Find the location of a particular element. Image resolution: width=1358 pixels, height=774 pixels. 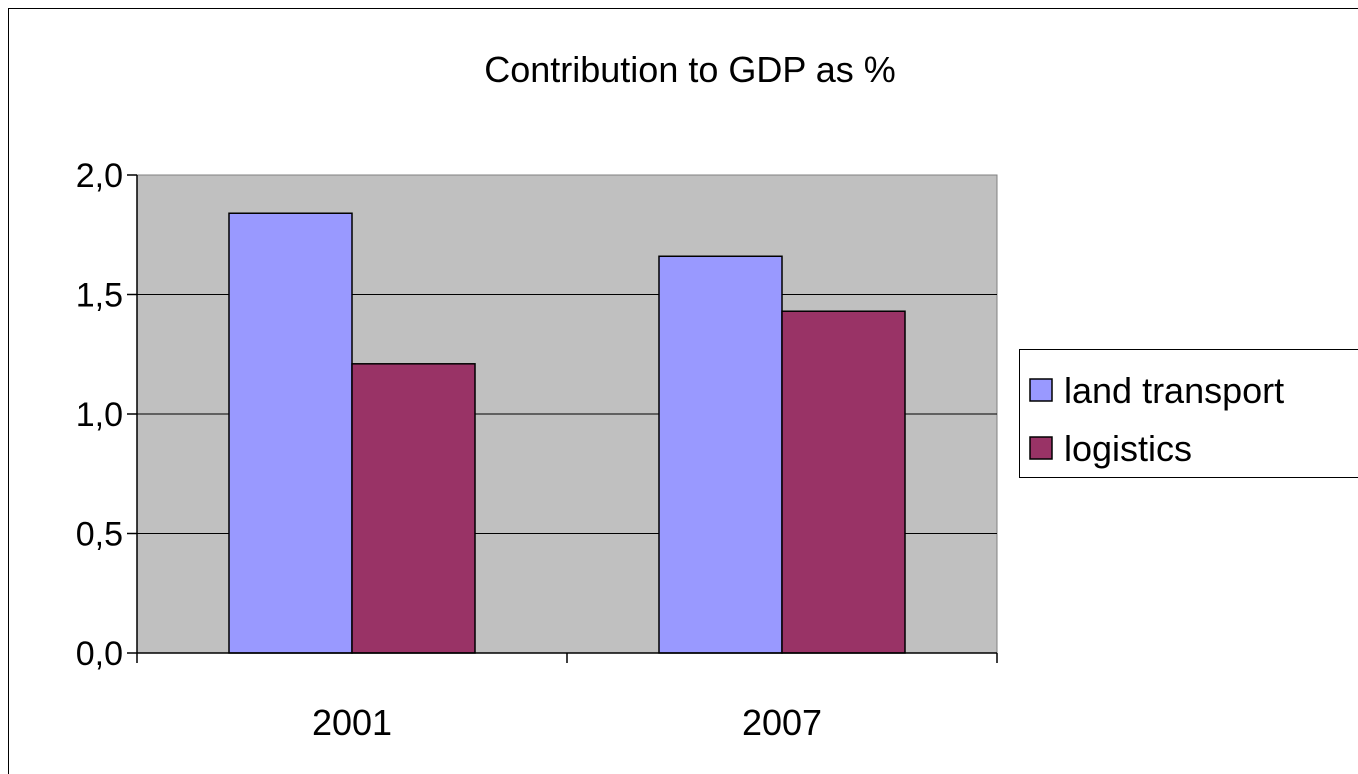

chart-title: Contribution to GDP as % is located at coordinates (690, 69).